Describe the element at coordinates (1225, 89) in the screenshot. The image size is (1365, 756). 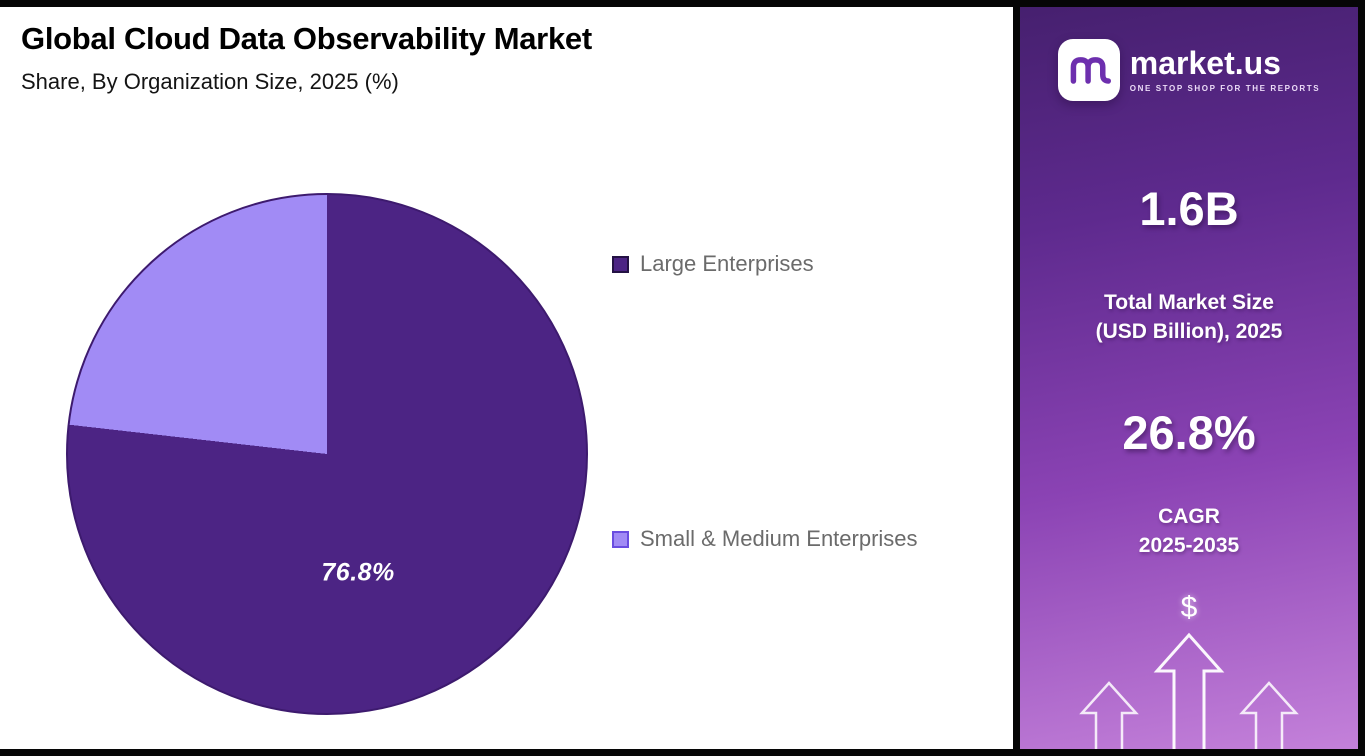
I see `brand-tagline: ONE STOP SHOP FOR THE REPORTS` at that location.